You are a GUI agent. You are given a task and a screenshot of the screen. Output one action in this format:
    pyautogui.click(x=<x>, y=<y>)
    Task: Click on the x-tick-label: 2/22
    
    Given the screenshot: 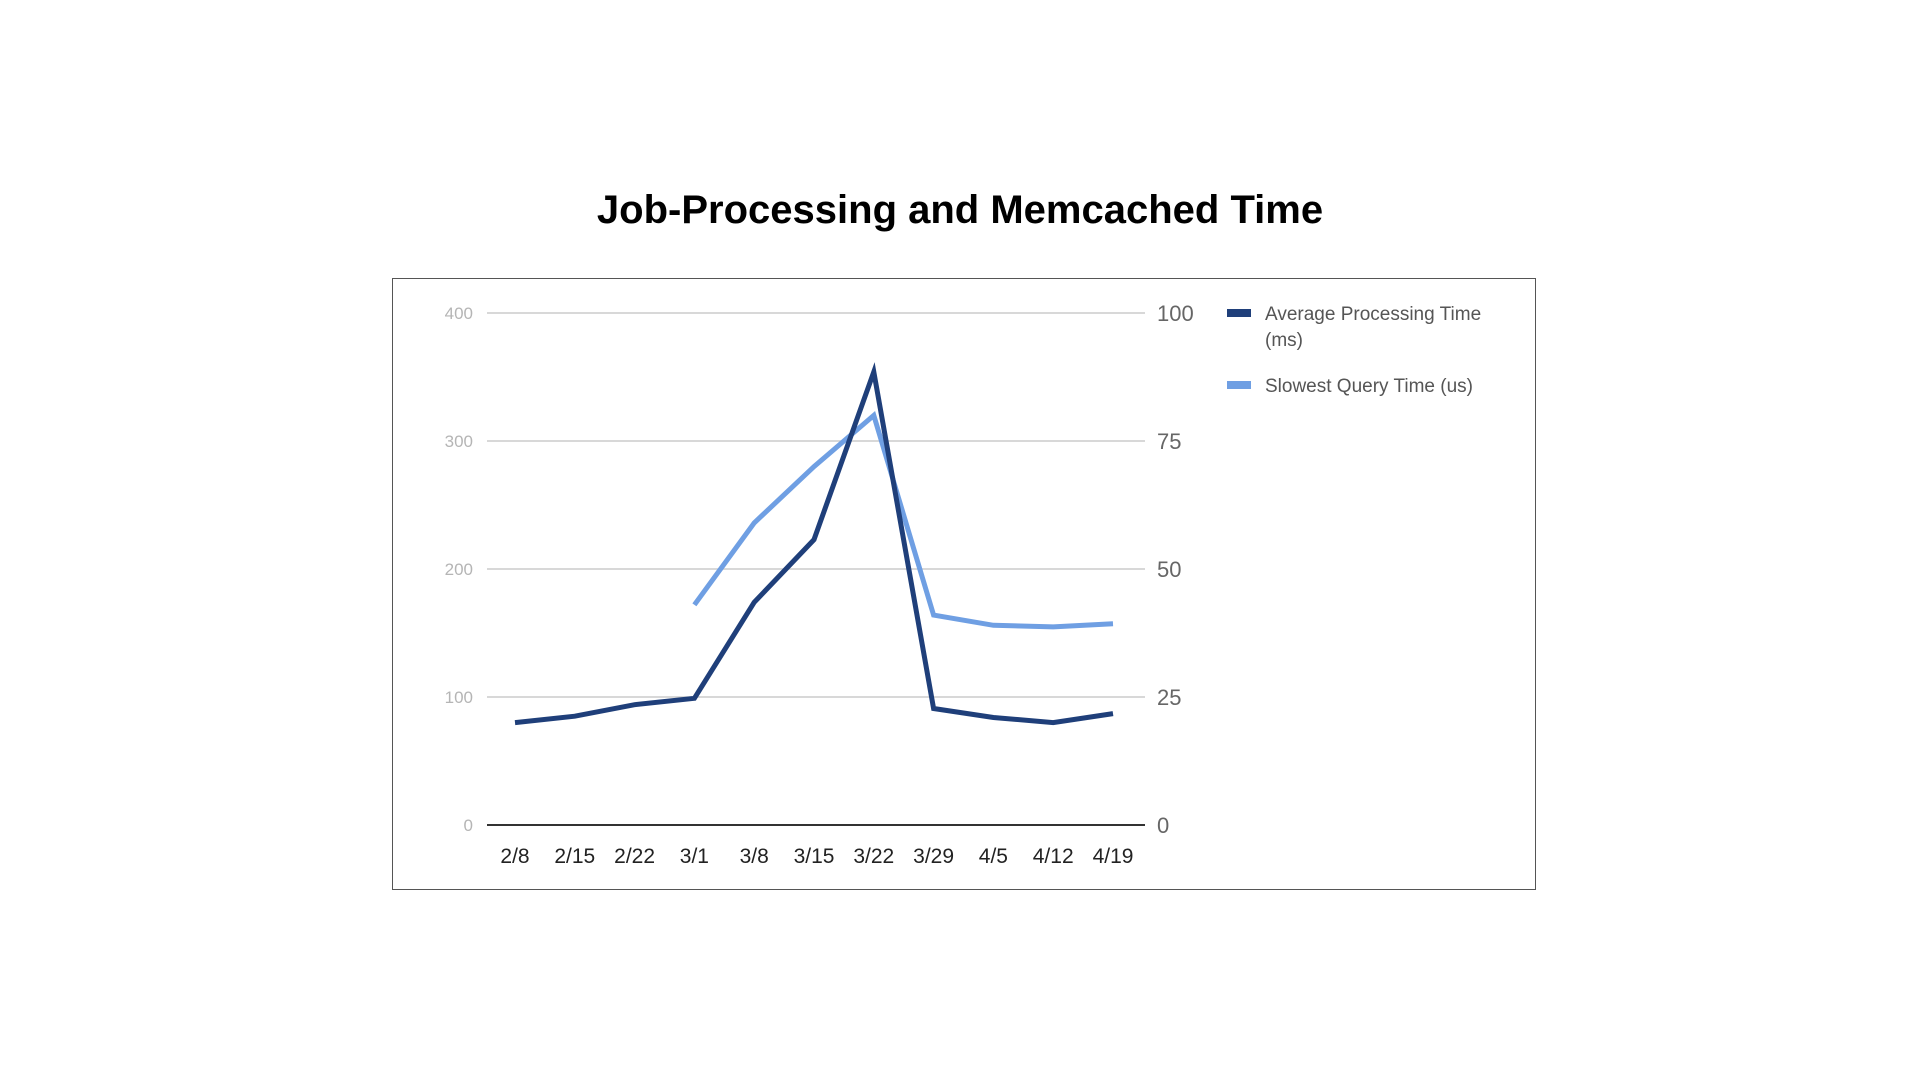 What is the action you would take?
    pyautogui.click(x=634, y=856)
    